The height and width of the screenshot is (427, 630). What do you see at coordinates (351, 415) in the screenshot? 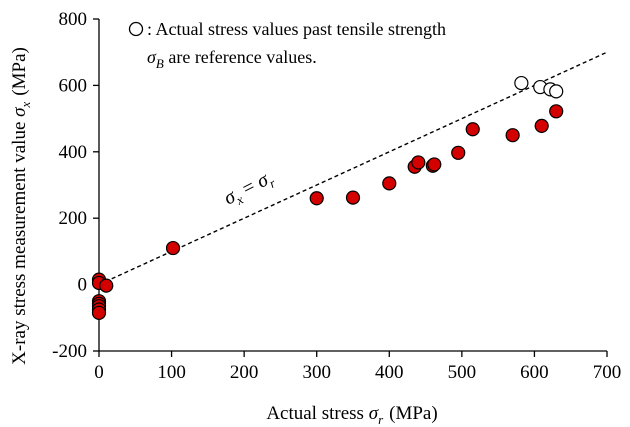
I see `x-axis-title: Actual stress σr (MPa)` at bounding box center [351, 415].